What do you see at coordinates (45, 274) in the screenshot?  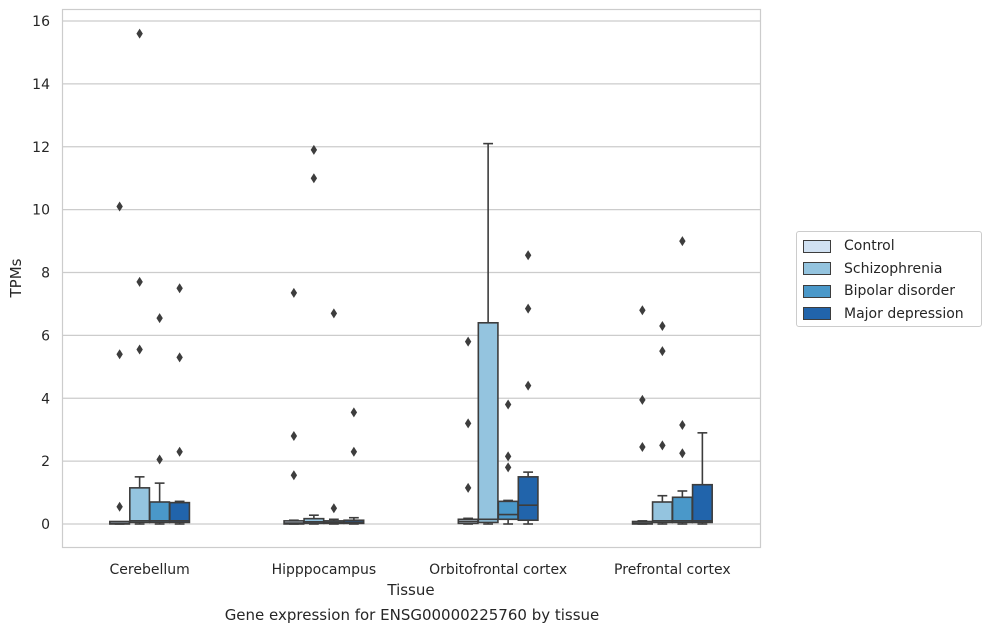 I see `y-tick-label: 8` at bounding box center [45, 274].